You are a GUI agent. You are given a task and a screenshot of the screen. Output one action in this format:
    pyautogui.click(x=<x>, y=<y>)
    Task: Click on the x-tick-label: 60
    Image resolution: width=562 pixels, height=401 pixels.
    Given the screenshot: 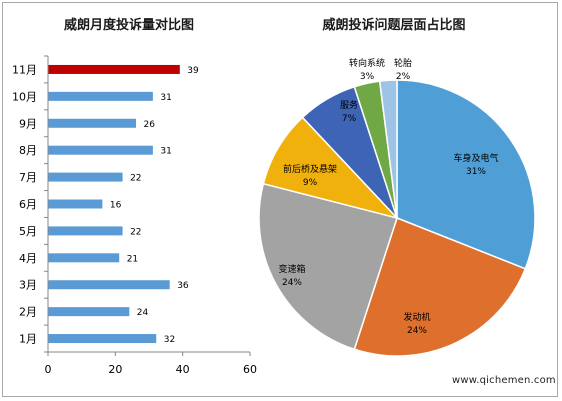 What is the action you would take?
    pyautogui.click(x=250, y=369)
    